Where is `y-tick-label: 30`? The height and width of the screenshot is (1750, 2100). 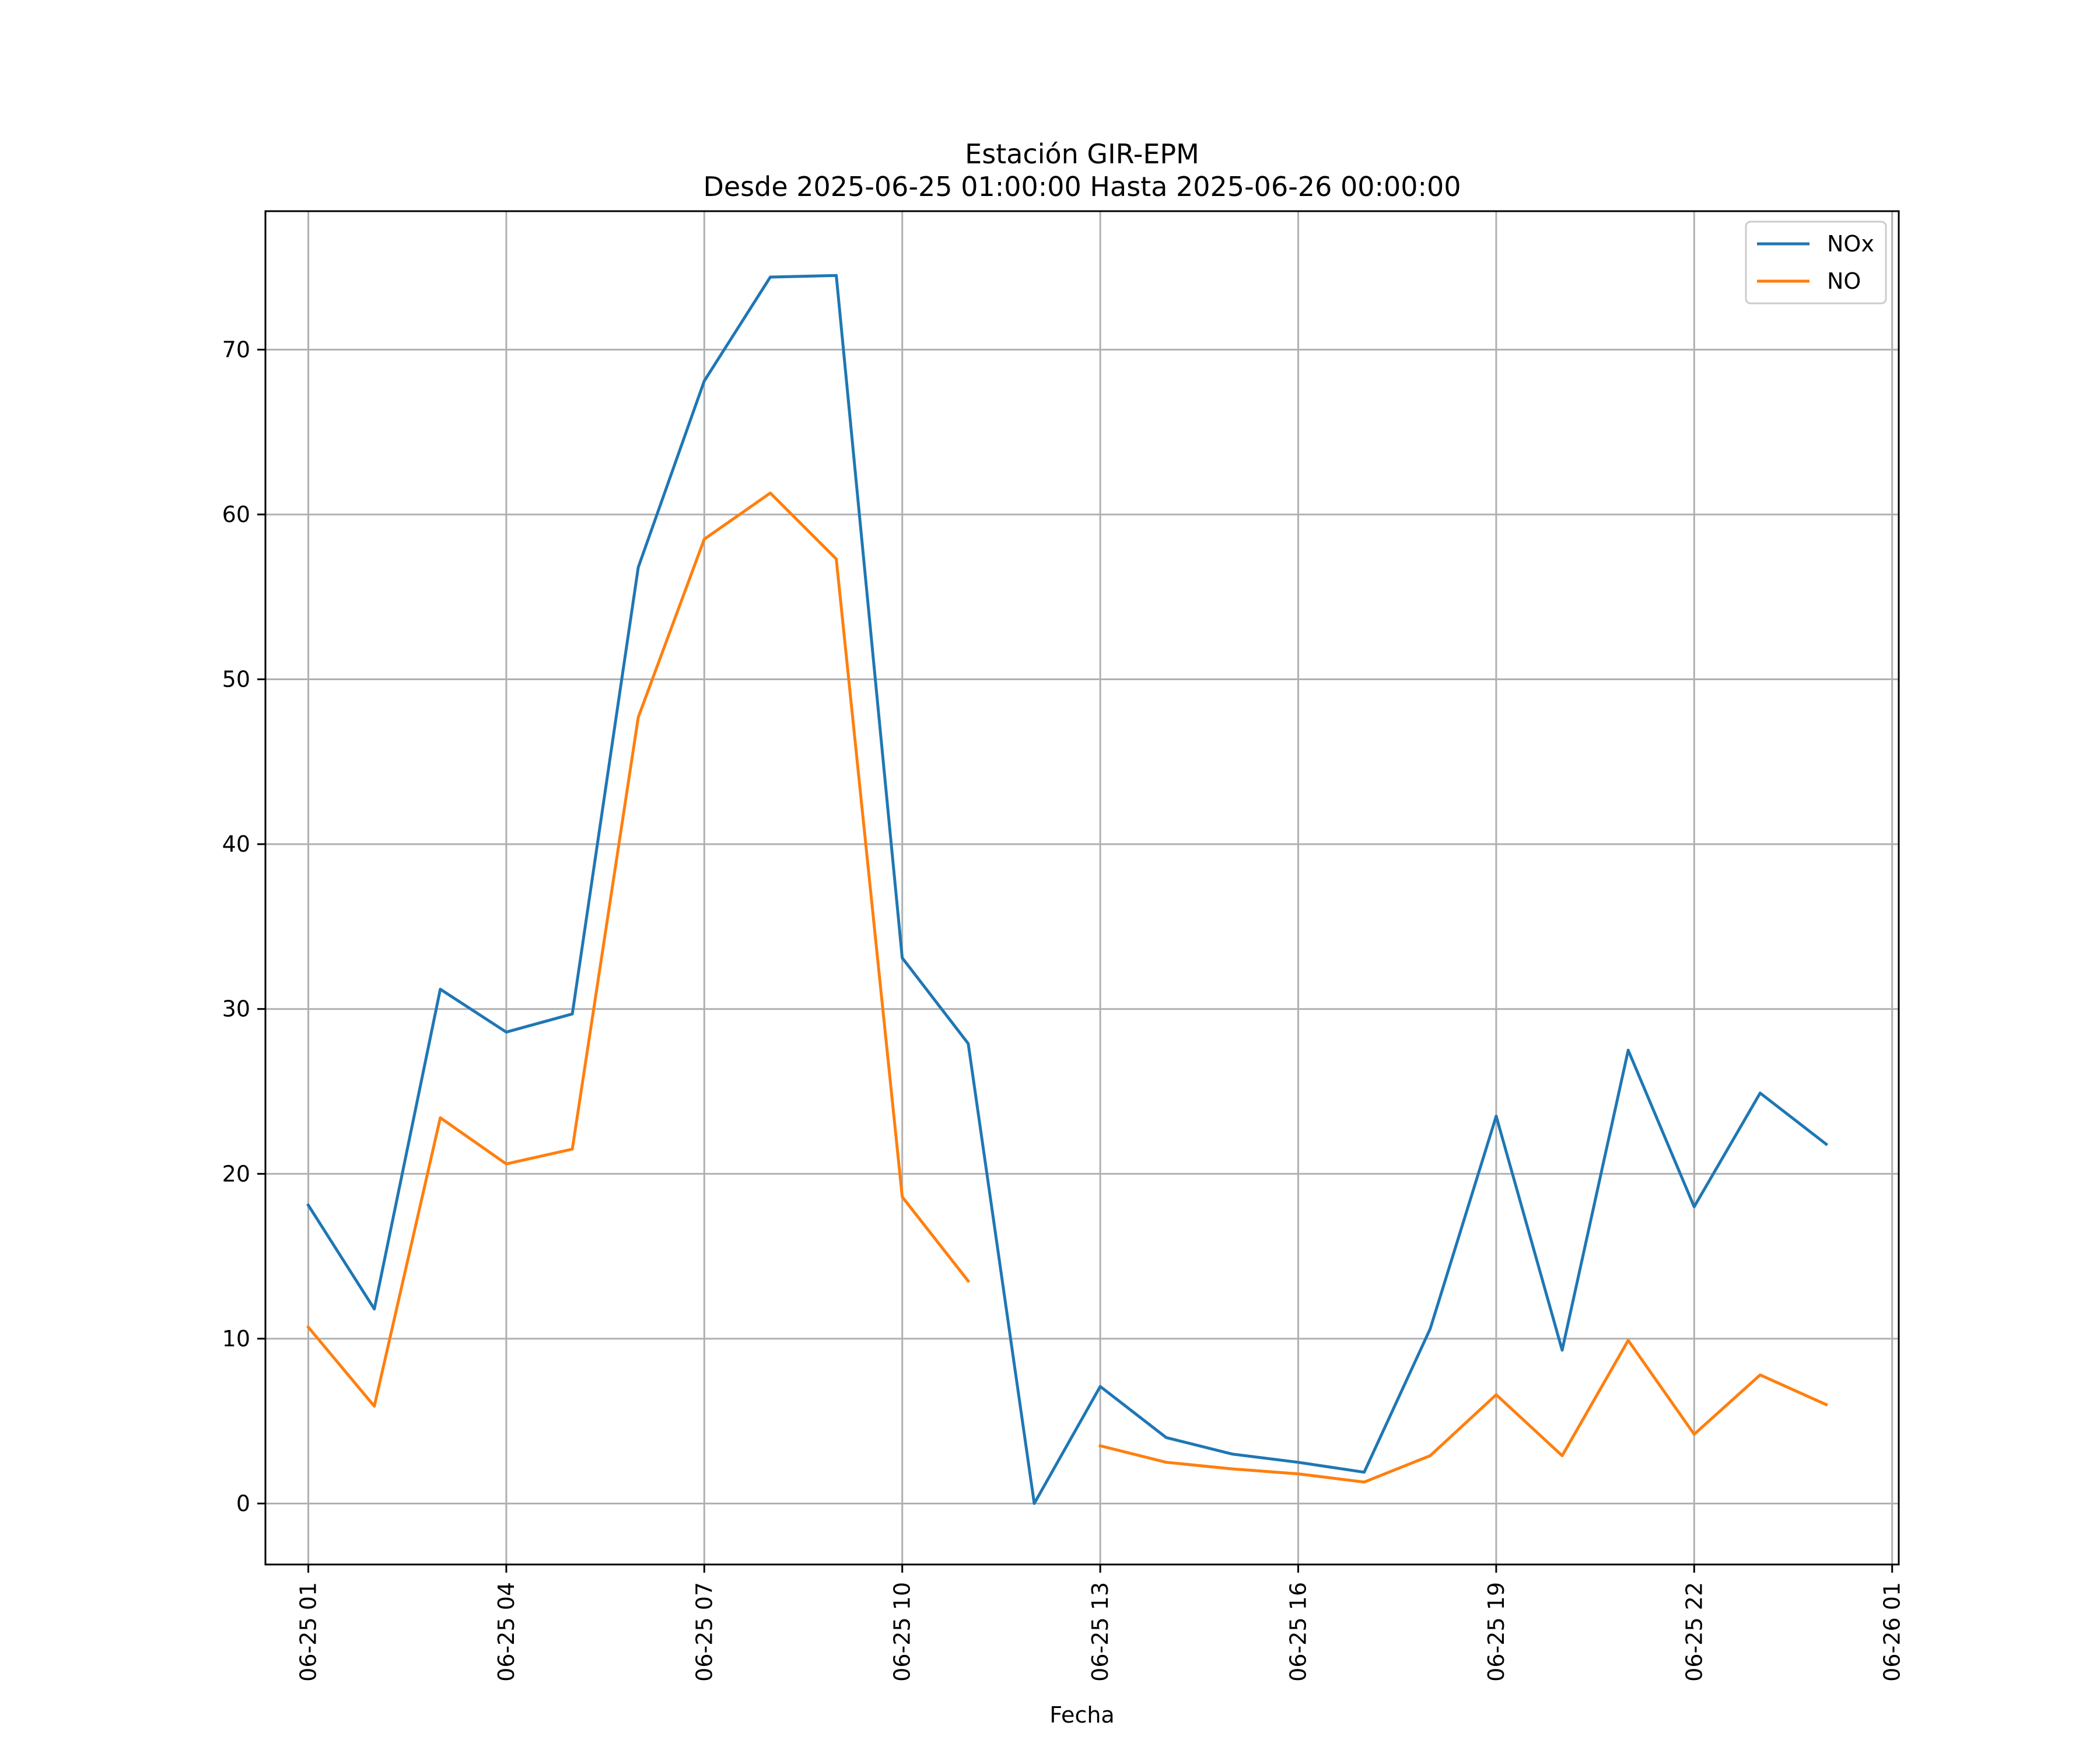
y-tick-label: 30 is located at coordinates (236, 1009).